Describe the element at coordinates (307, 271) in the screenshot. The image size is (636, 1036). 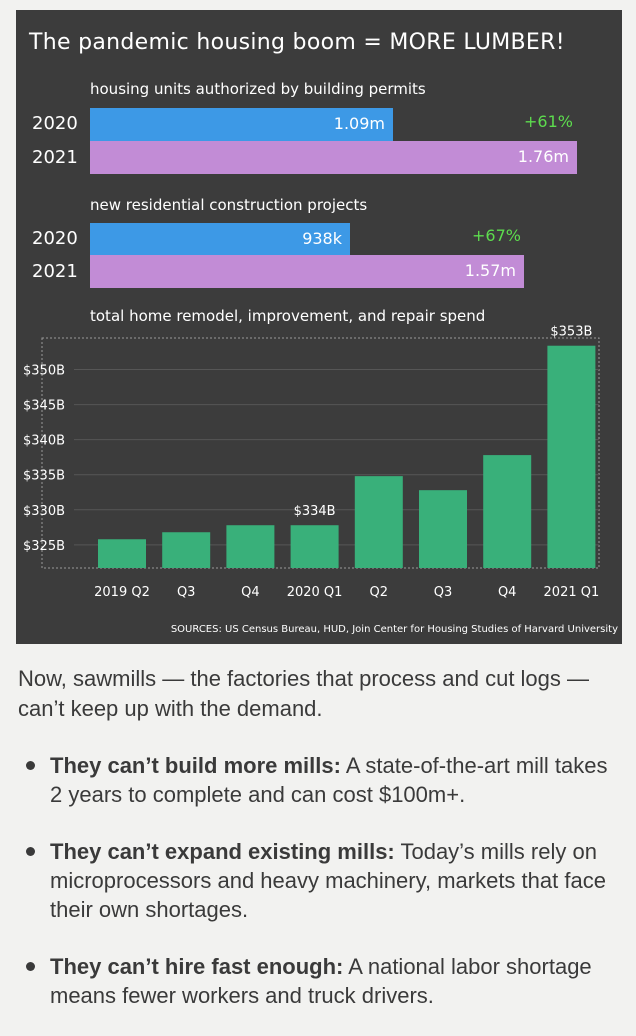
I see `construction-bar-2021: 1.57m` at that location.